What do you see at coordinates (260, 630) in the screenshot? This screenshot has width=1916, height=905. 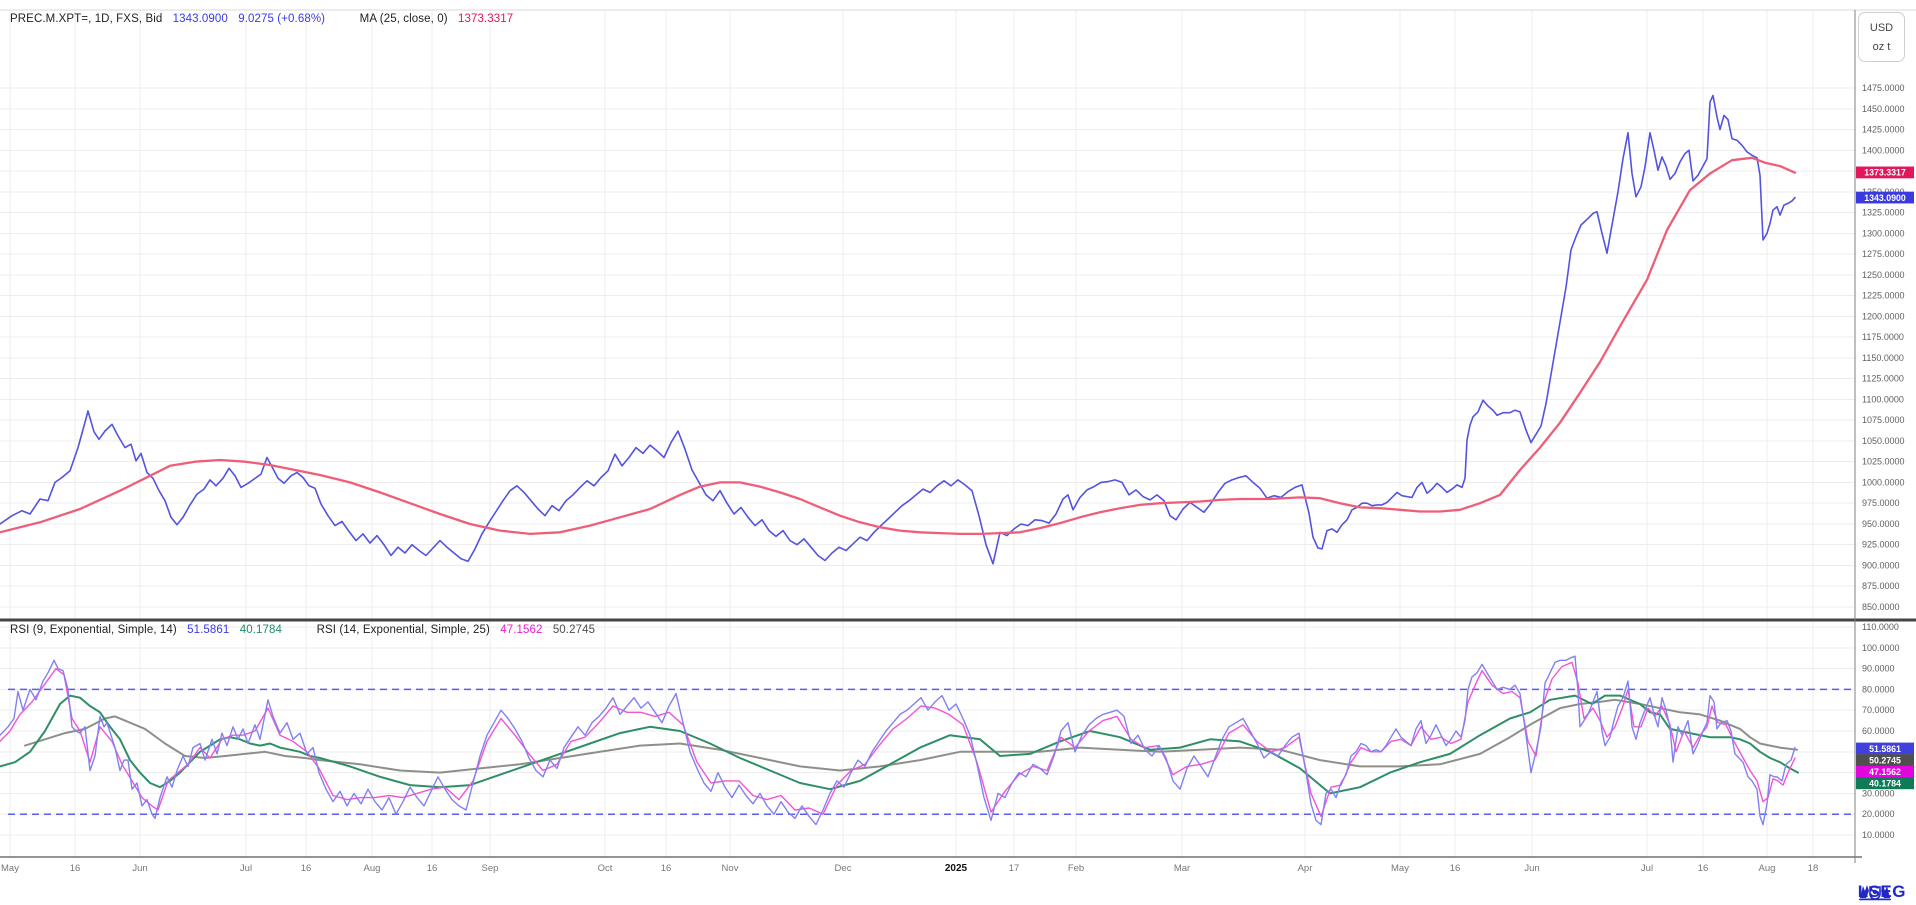 I see `rsi9-ma-value: 40.1784` at bounding box center [260, 630].